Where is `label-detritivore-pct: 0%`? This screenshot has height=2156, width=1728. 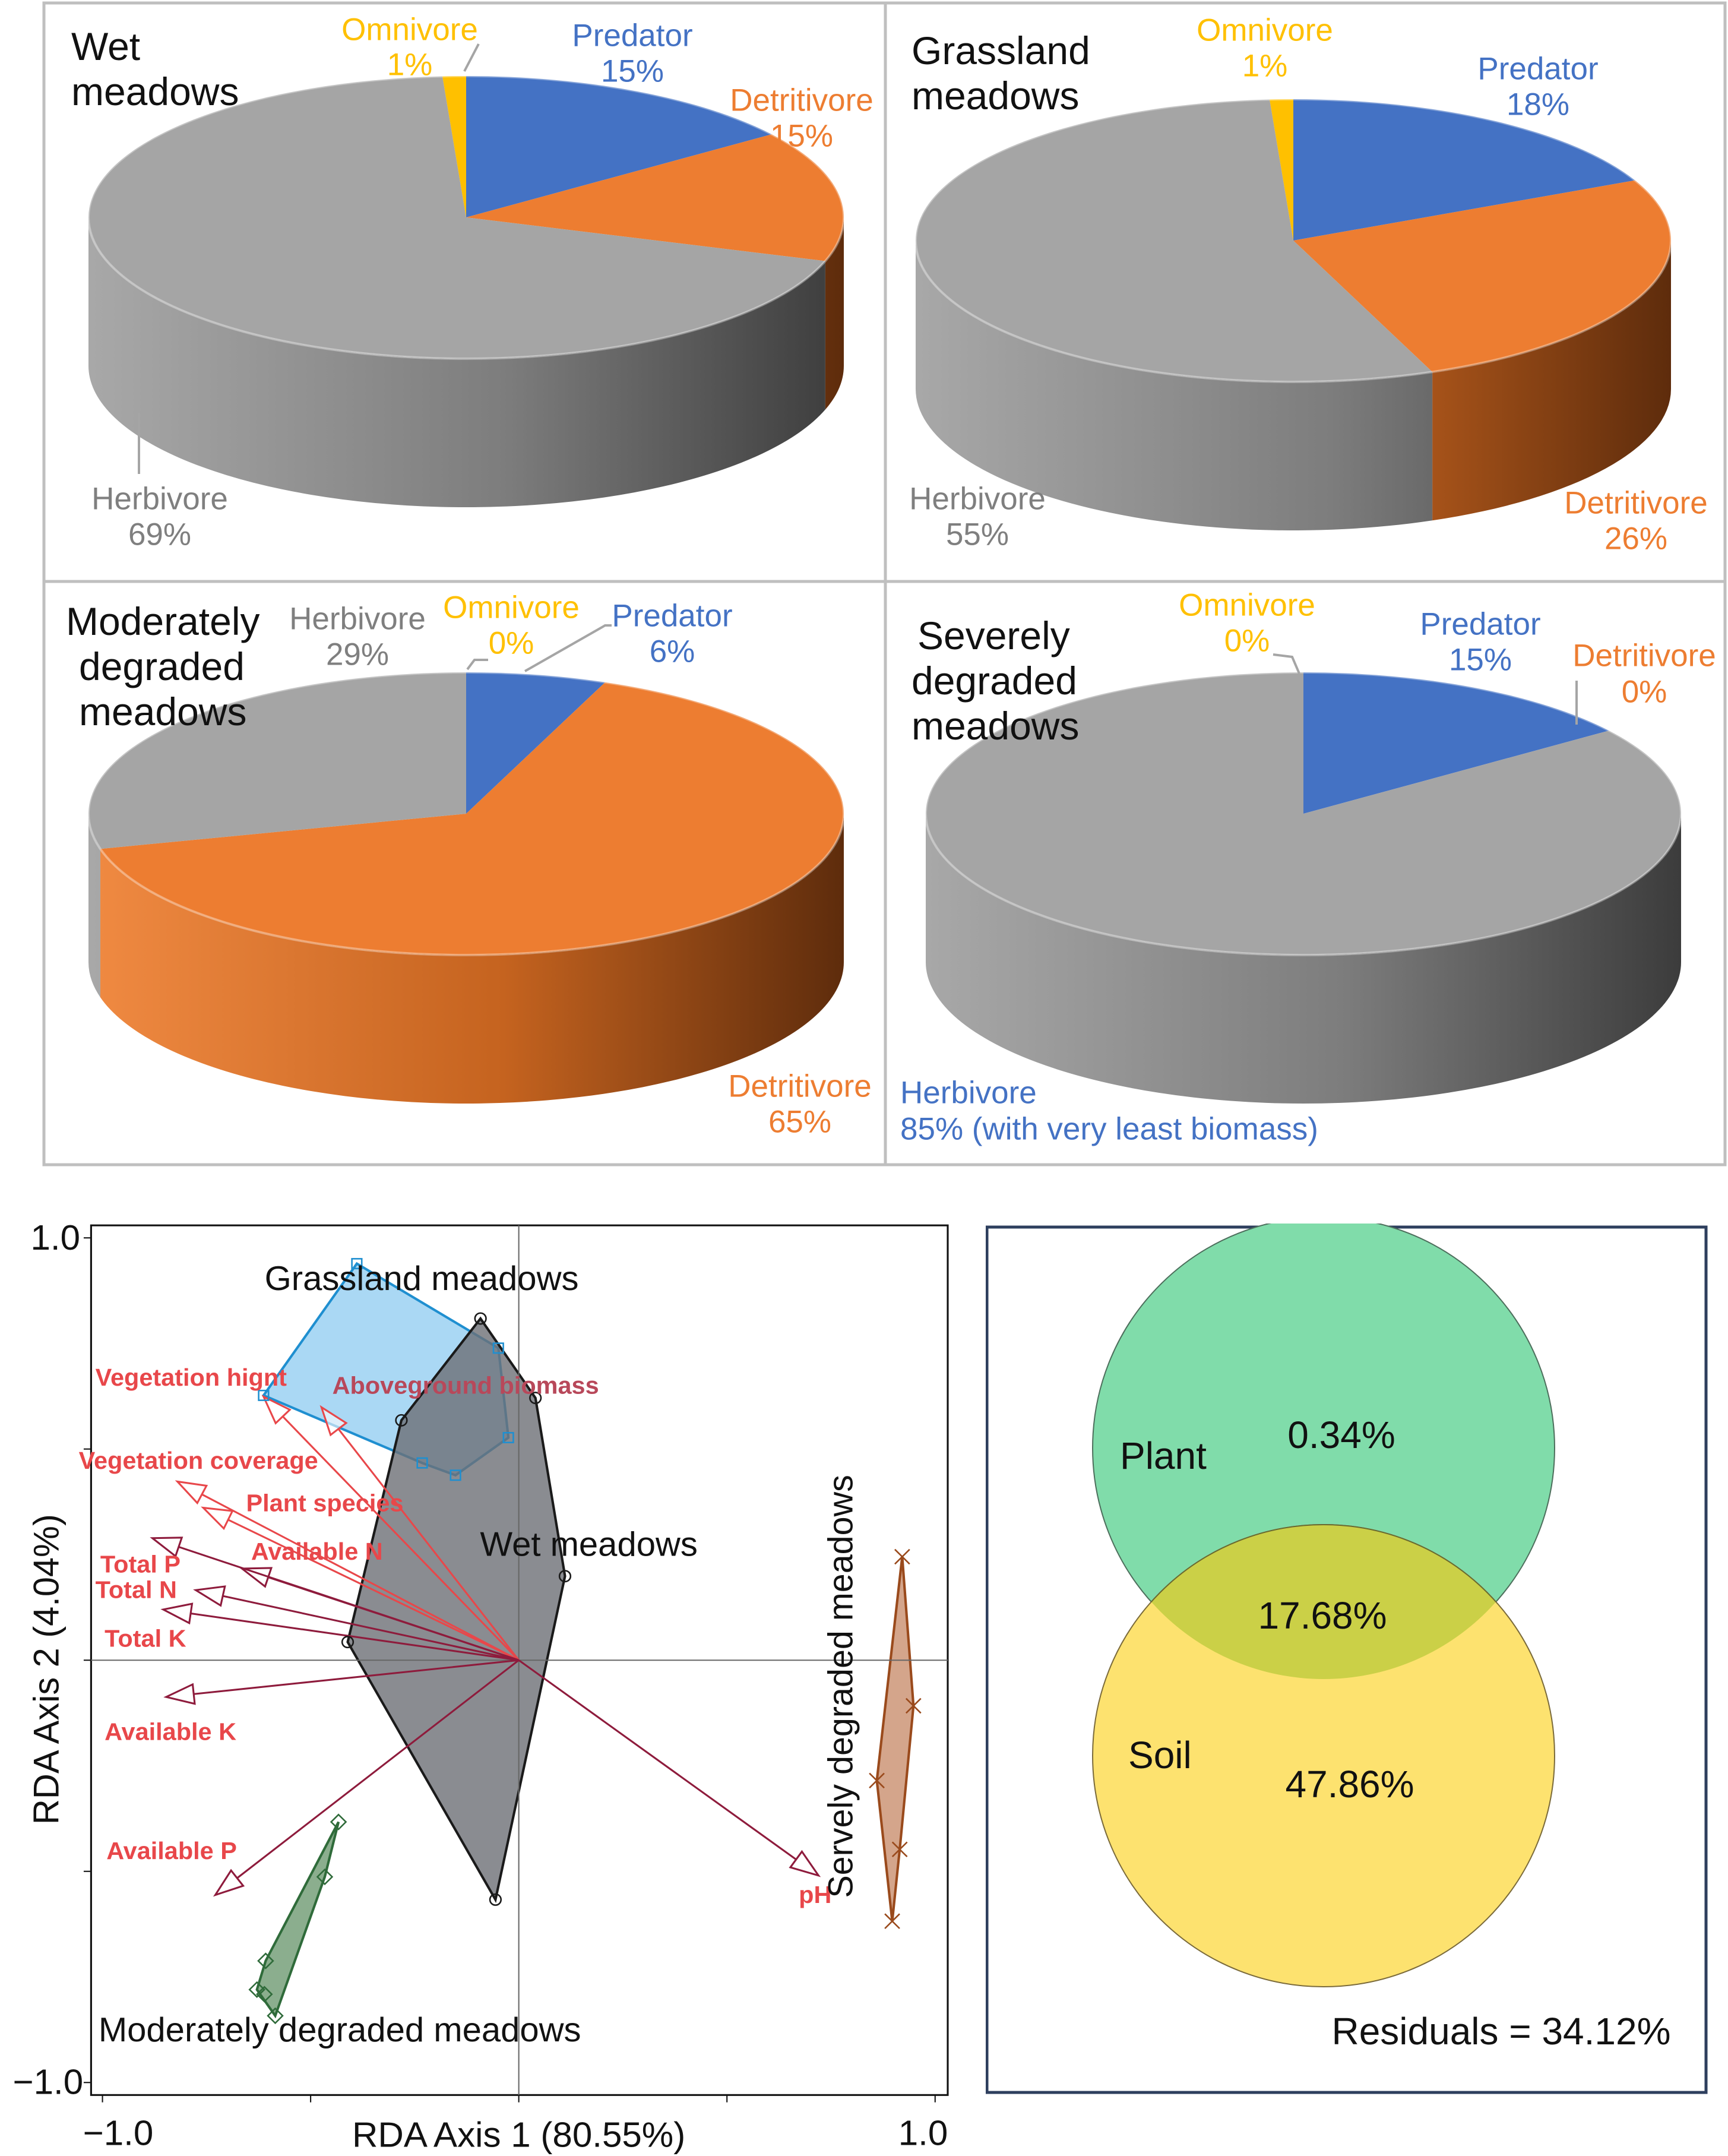 label-detritivore-pct: 0% is located at coordinates (1644, 692).